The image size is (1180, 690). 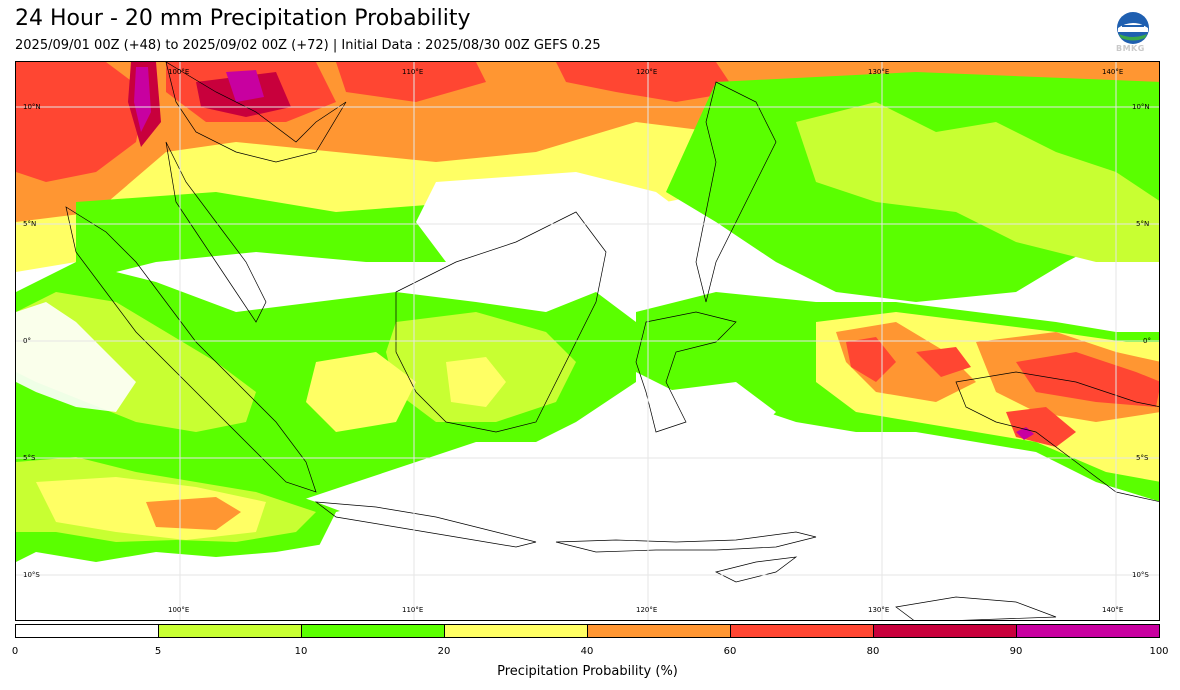 What do you see at coordinates (587, 651) in the screenshot?
I see `colorbar-tick-40: 40` at bounding box center [587, 651].